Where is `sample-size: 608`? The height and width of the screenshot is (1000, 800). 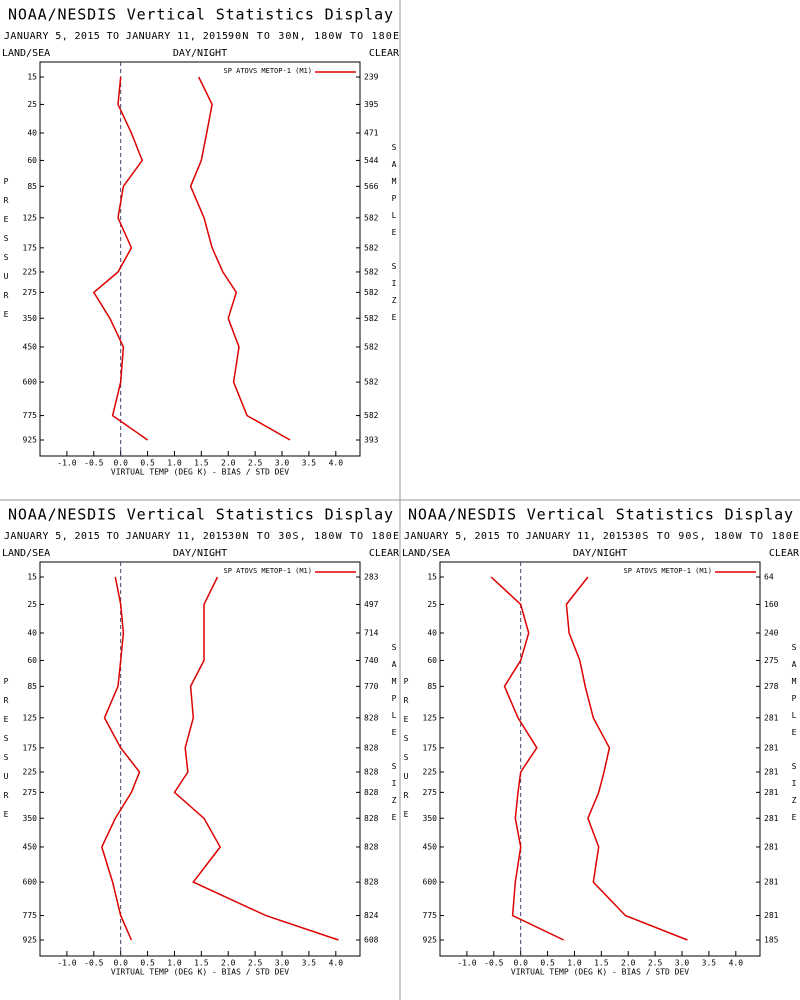
sample-size: 608 is located at coordinates (371, 940).